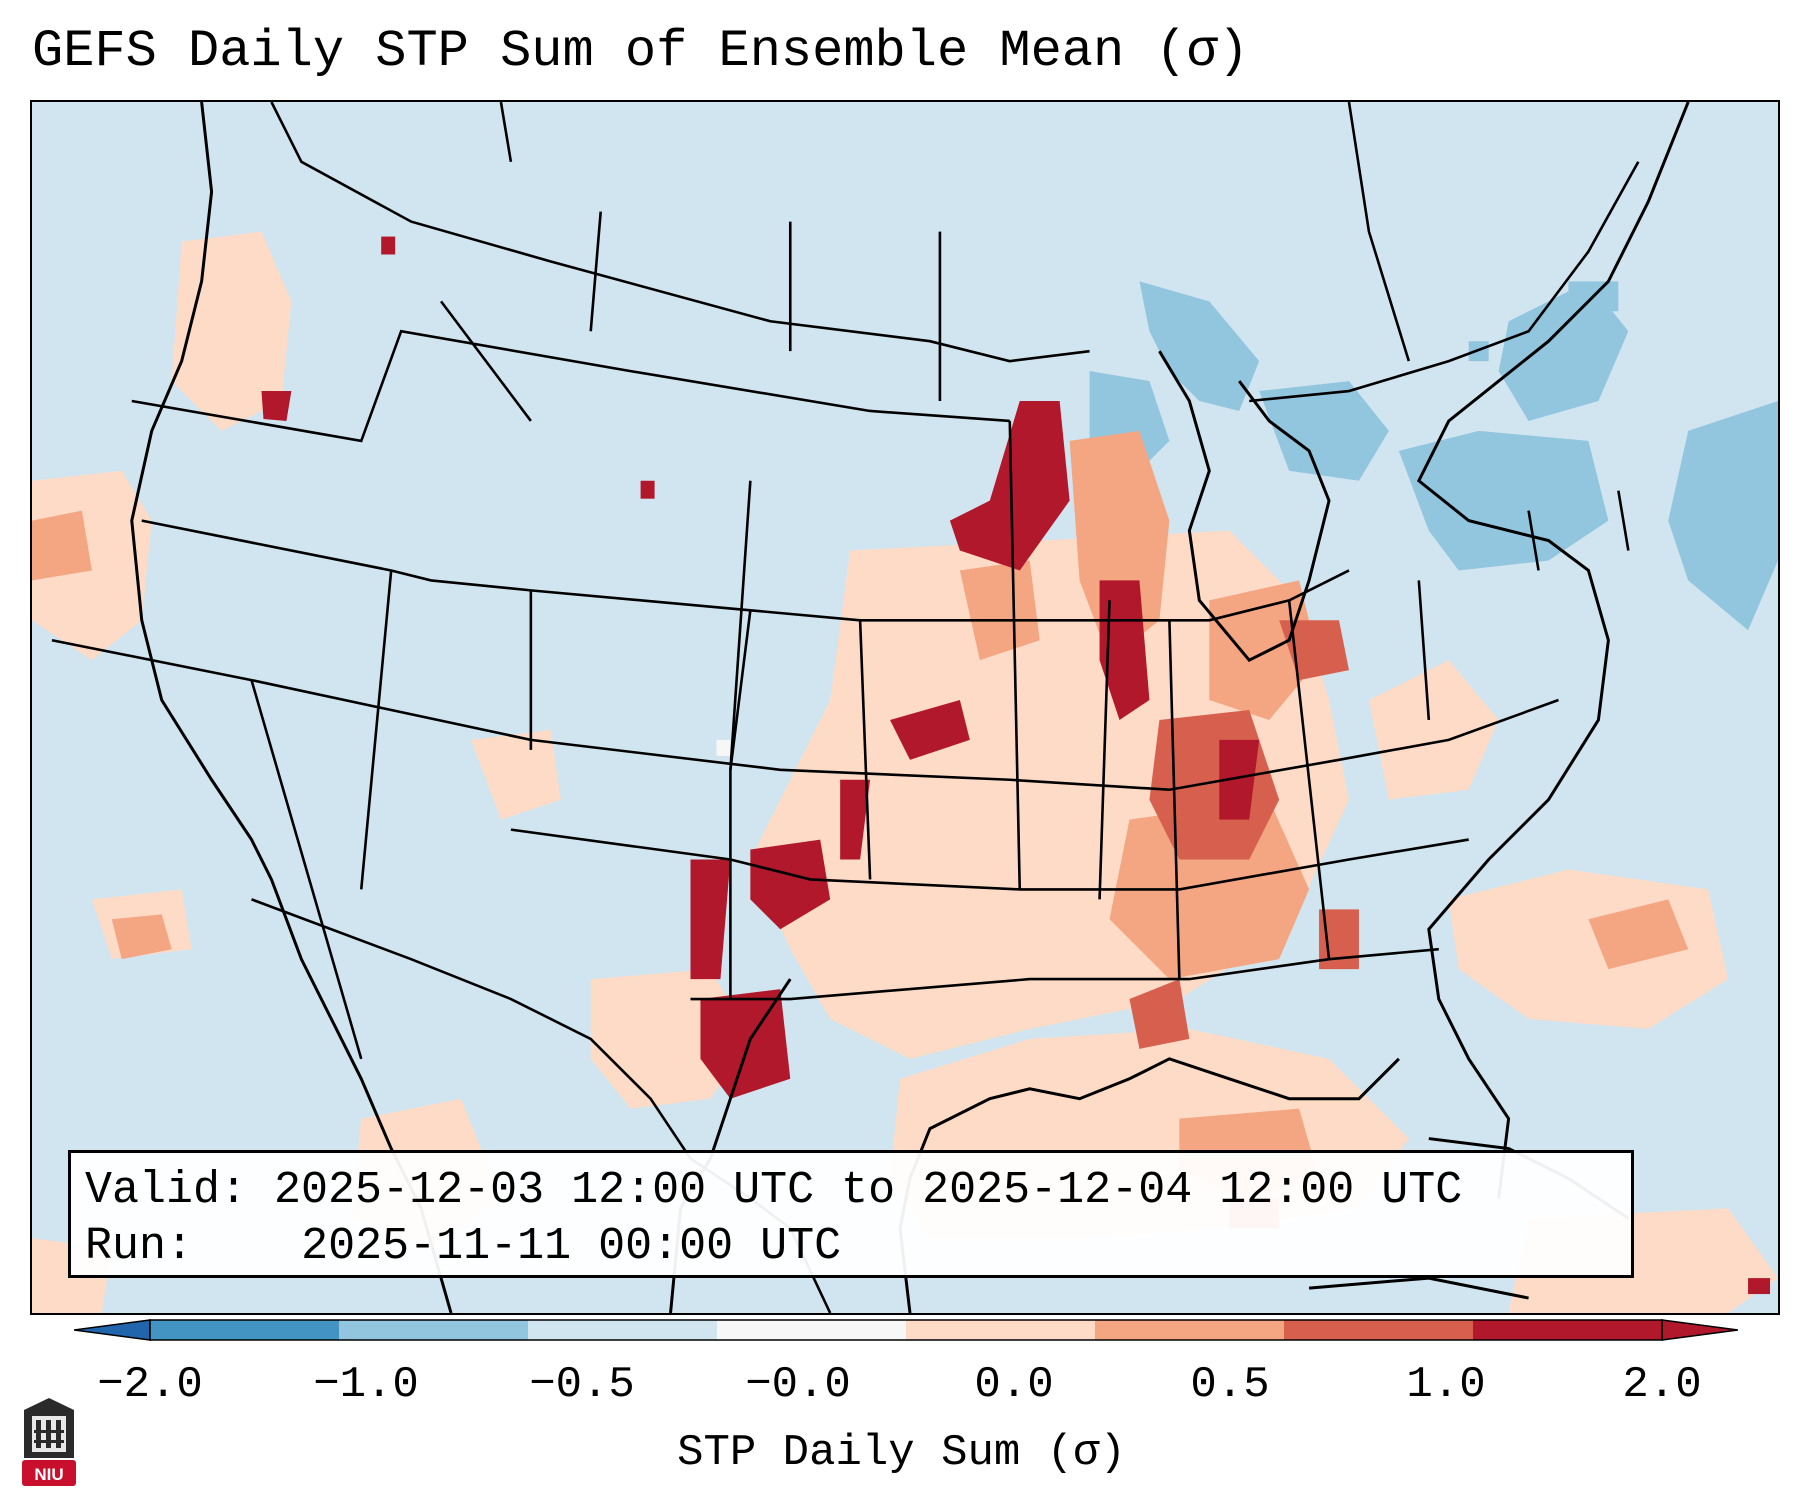 This screenshot has width=1803, height=1506. Describe the element at coordinates (798, 1385) in the screenshot. I see `colorbar-tick-label: −0.0` at that location.